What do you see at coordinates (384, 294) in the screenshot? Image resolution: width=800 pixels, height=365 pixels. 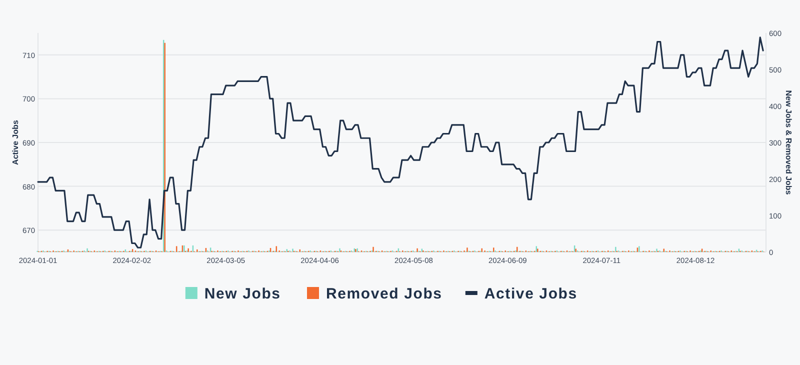 I see `legend-label: Removed Jobs` at bounding box center [384, 294].